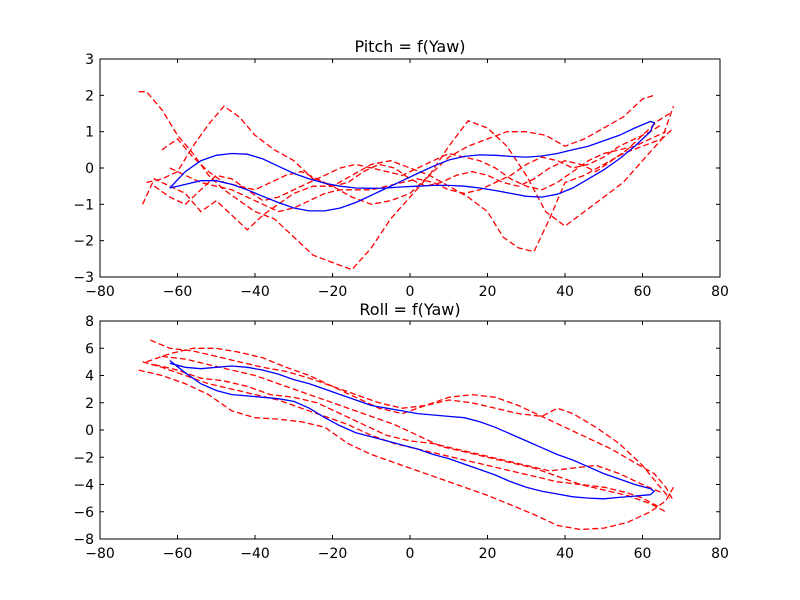 This screenshot has height=600, width=800. I want to click on pitch-x-tick-label-7: 60, so click(643, 292).